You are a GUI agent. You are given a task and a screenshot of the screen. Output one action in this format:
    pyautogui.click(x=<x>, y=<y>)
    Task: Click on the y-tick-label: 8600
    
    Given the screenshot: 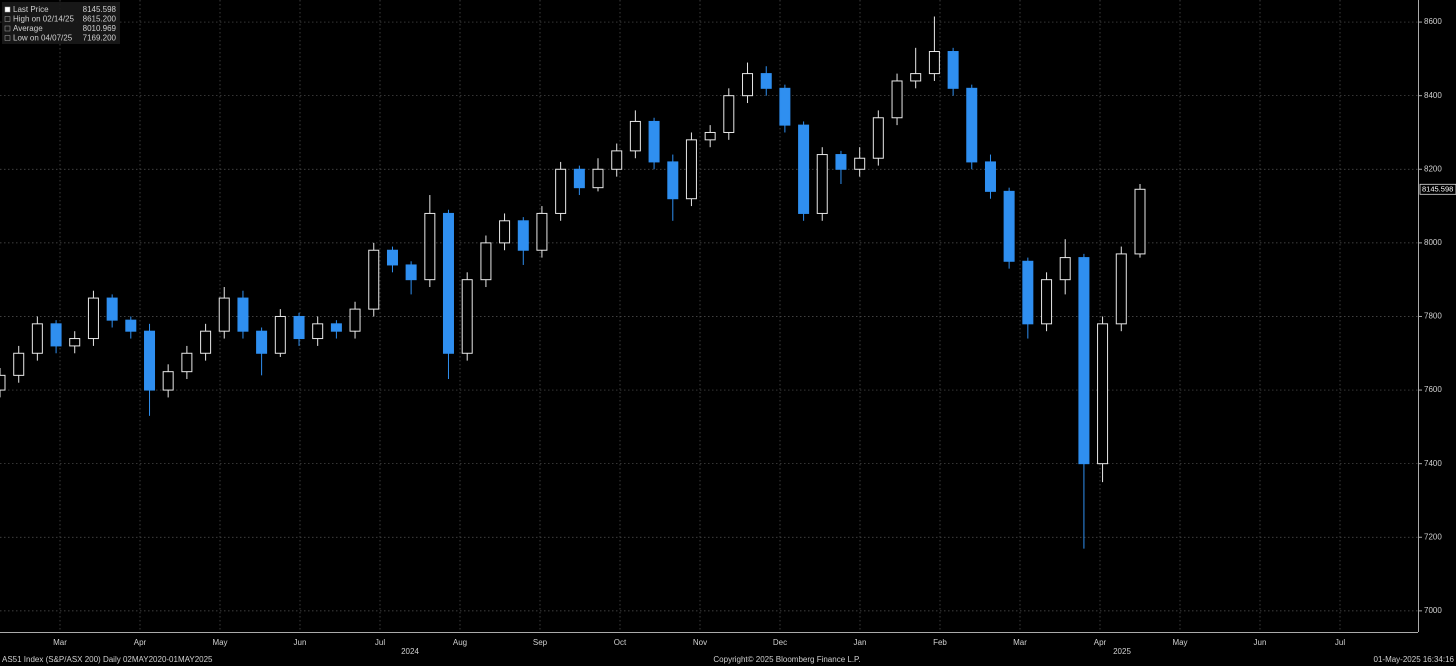 What is the action you would take?
    pyautogui.click(x=1433, y=21)
    